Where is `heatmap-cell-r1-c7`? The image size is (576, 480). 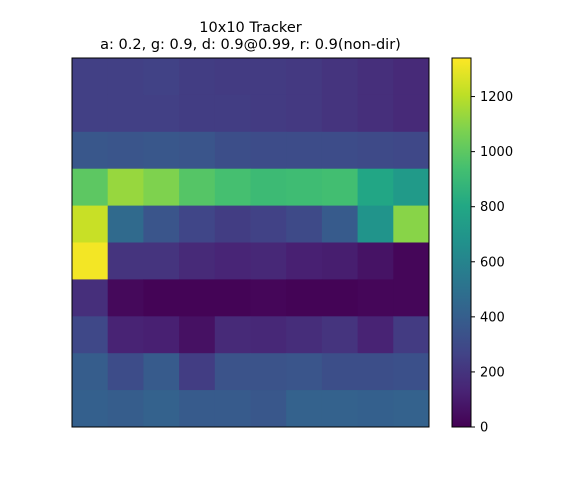
heatmap-cell-r1-c7 is located at coordinates (340, 113).